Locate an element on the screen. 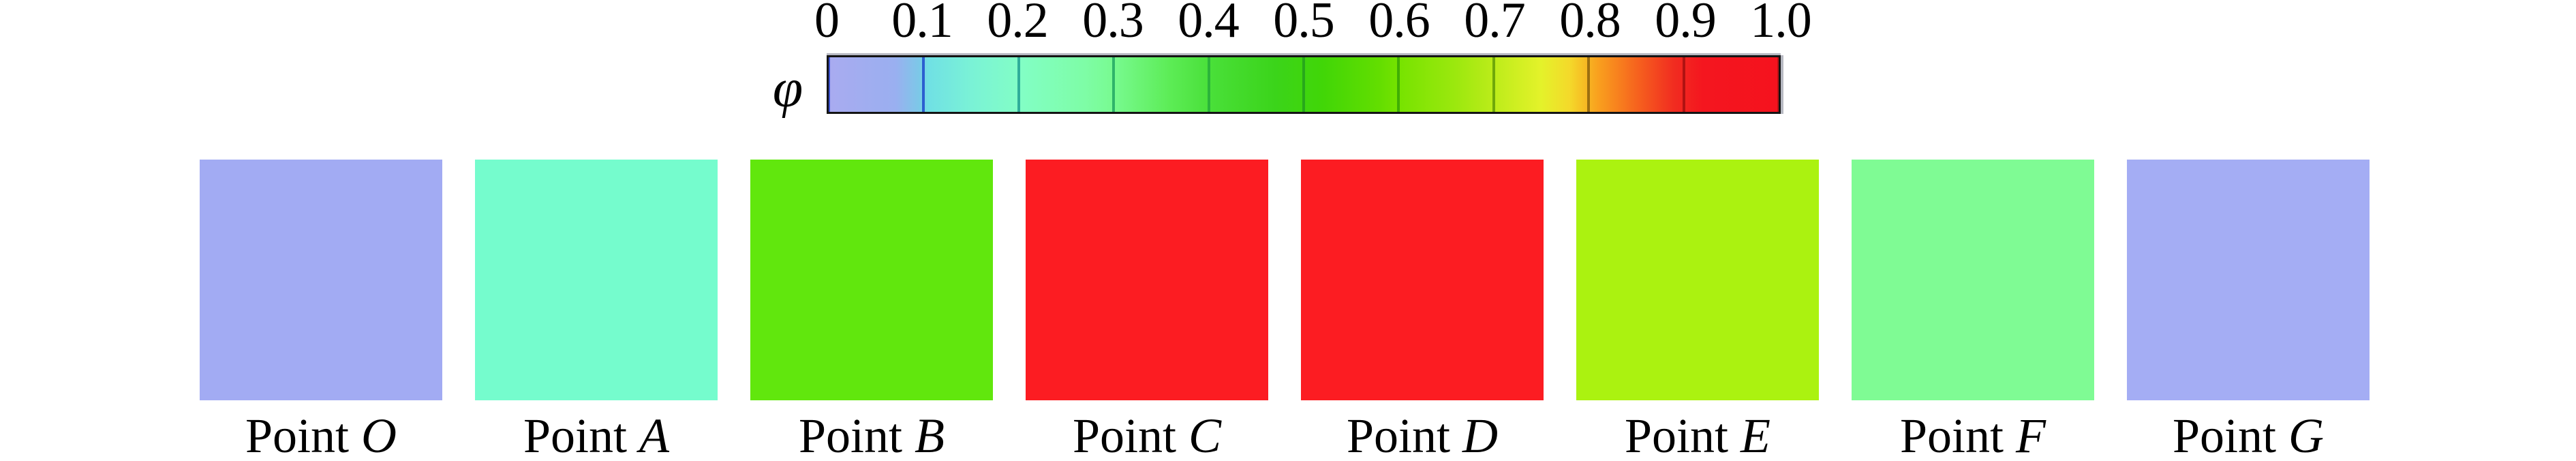  colorbar-tick-label: 0 is located at coordinates (827, 24).